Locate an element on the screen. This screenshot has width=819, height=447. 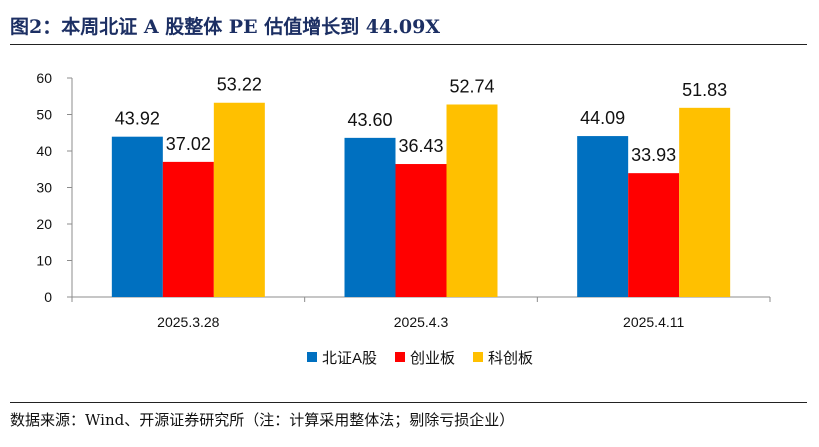
figure-title: 图2：本周北证 A 股整体 PE 估值增长到 44.09X is located at coordinates (225, 27).